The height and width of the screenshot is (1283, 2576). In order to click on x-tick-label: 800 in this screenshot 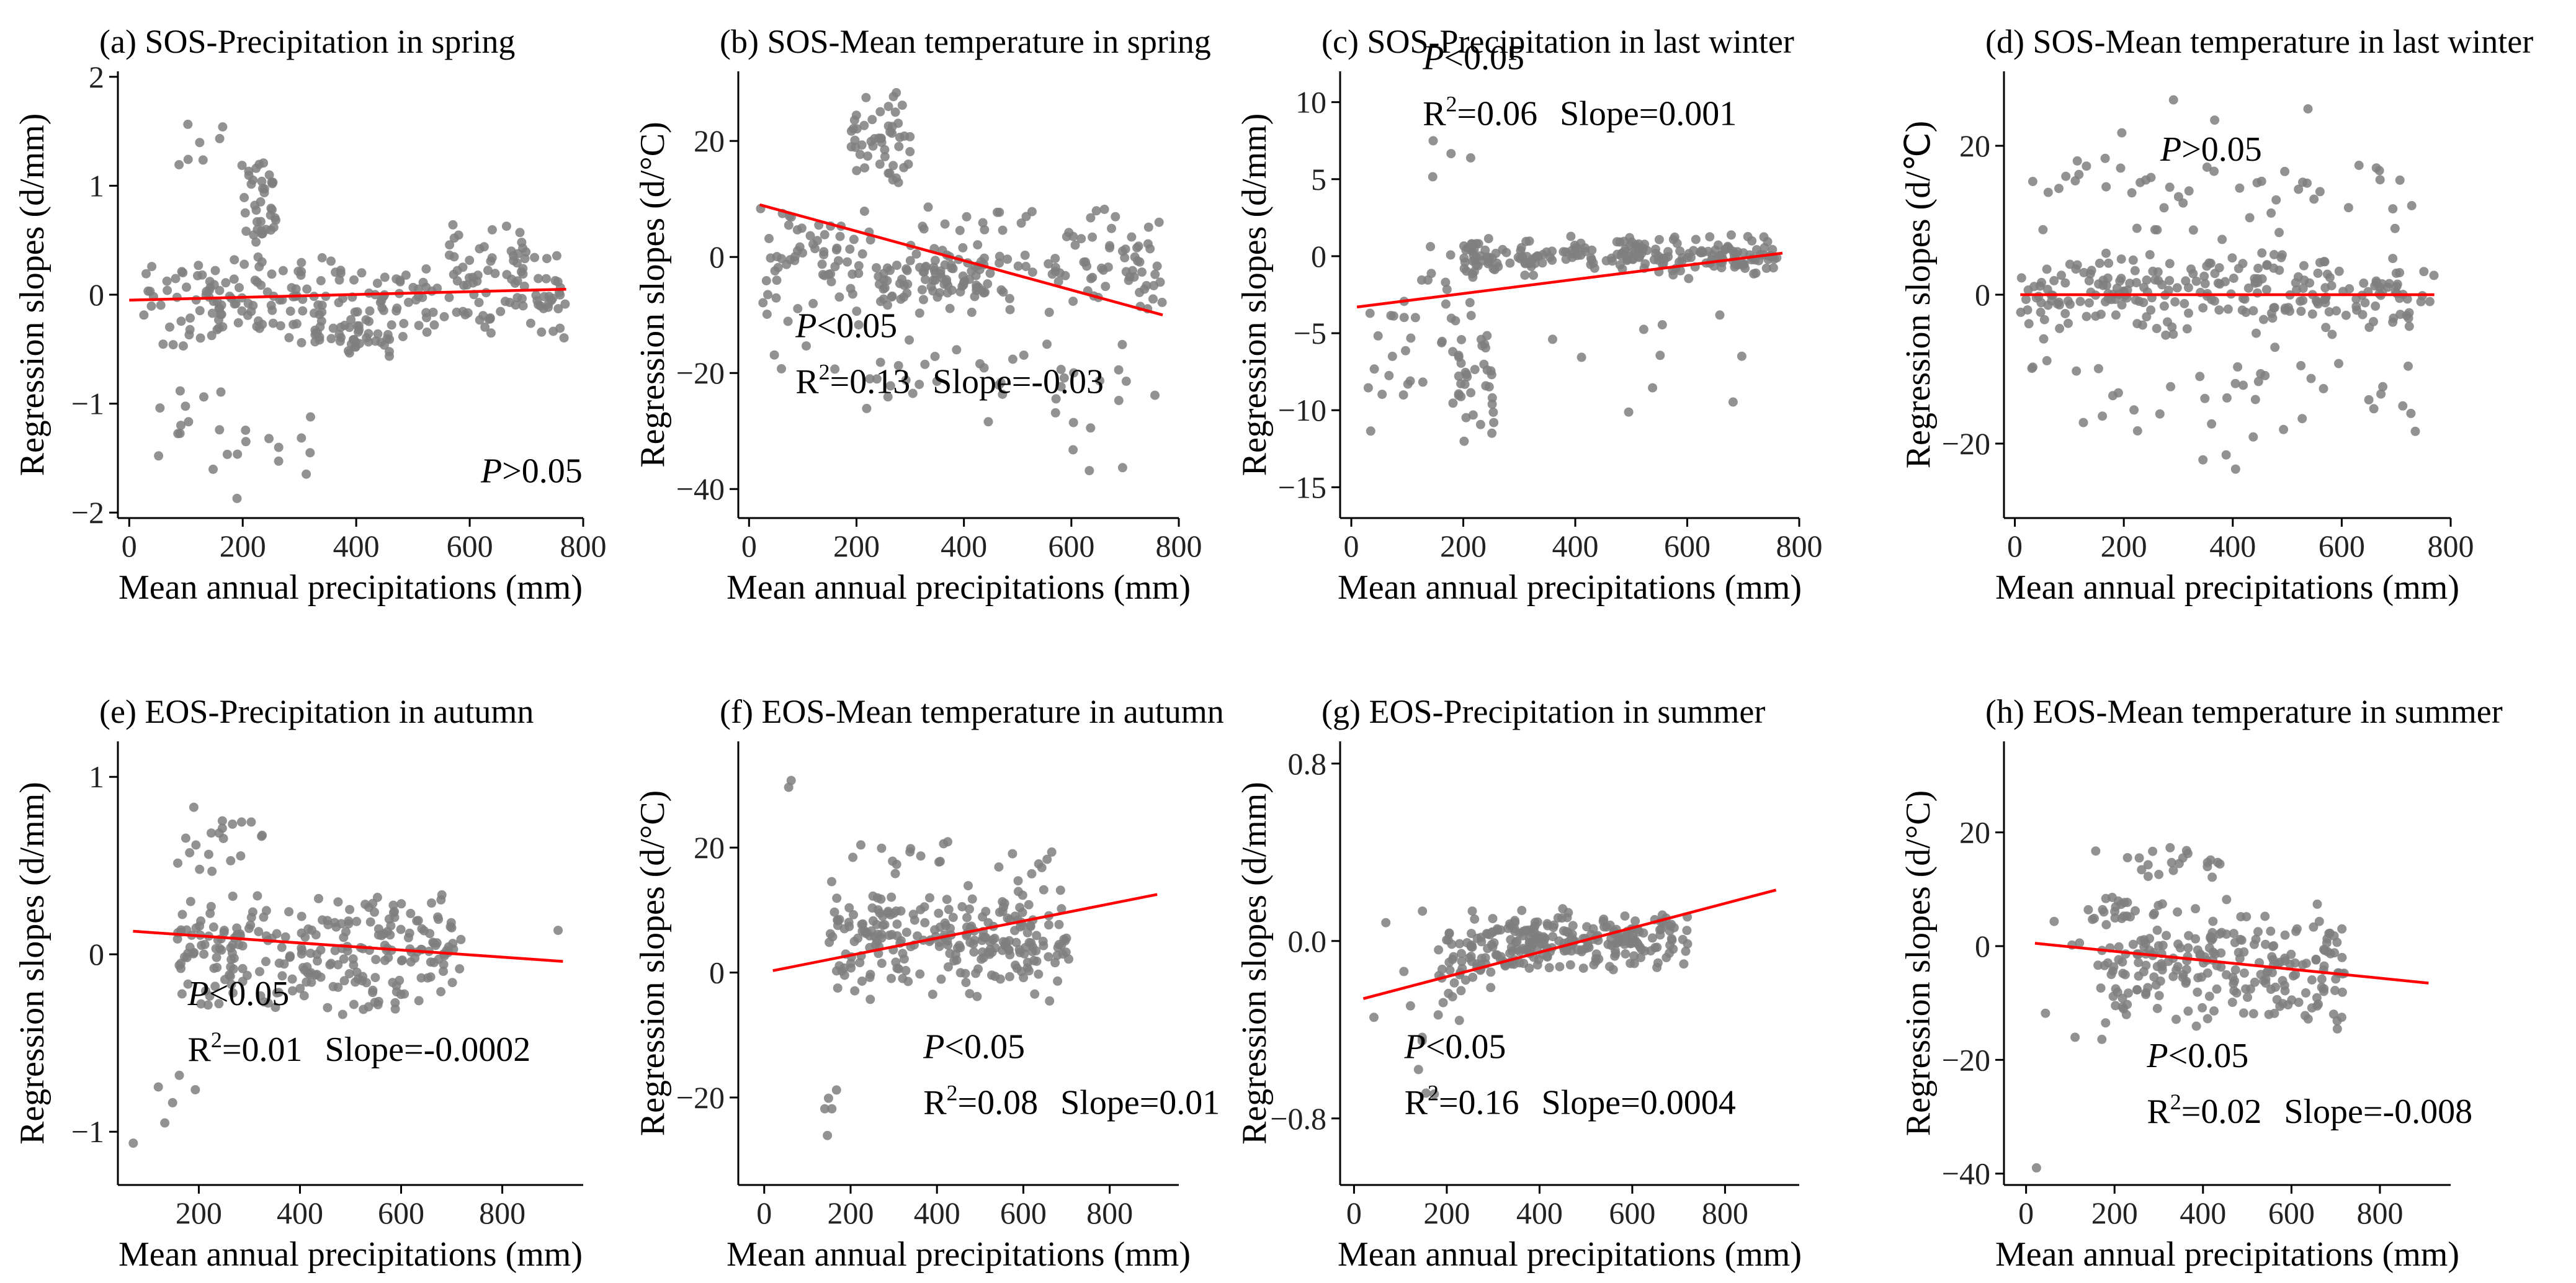, I will do `click(1725, 1213)`.